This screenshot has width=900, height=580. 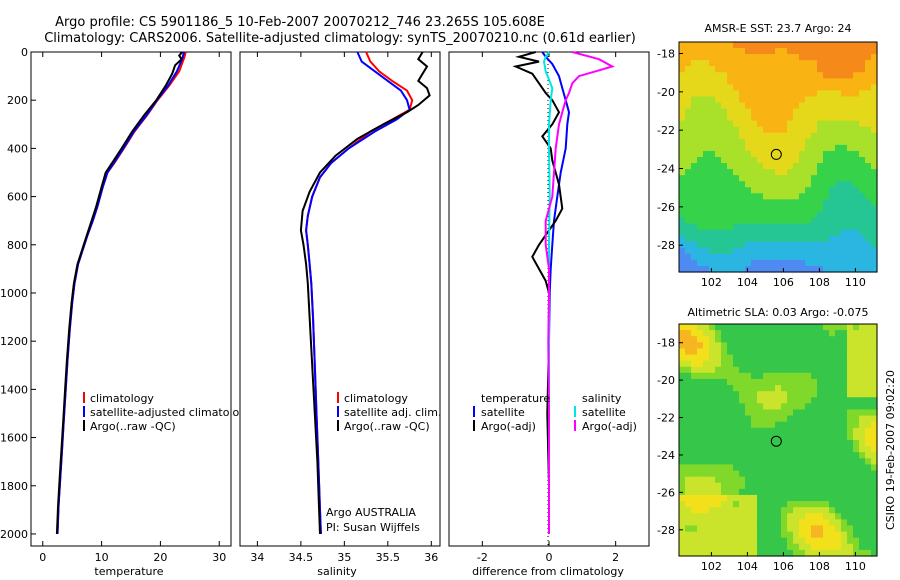 I want to click on sst-heatmap, so click(x=778, y=157).